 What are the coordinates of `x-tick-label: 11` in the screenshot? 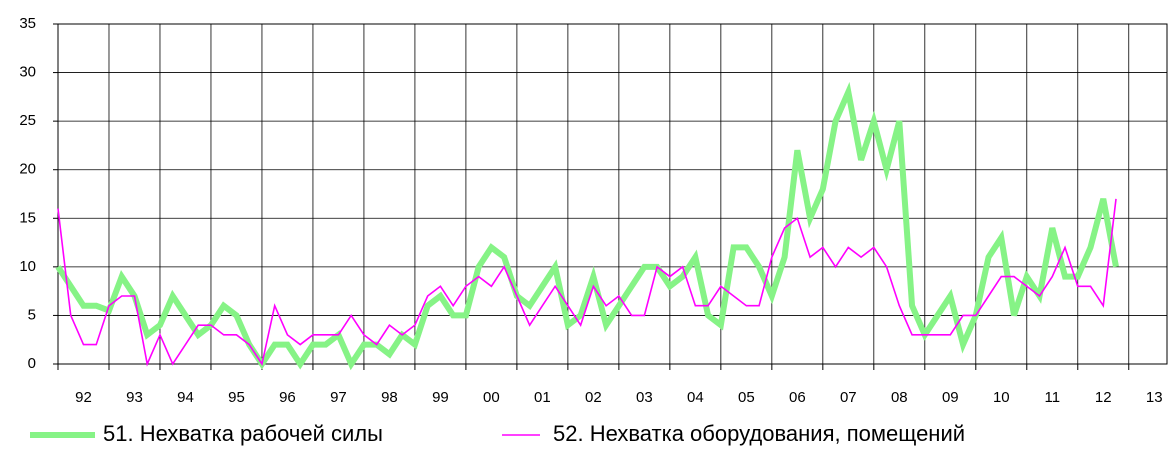 It's located at (1052, 397).